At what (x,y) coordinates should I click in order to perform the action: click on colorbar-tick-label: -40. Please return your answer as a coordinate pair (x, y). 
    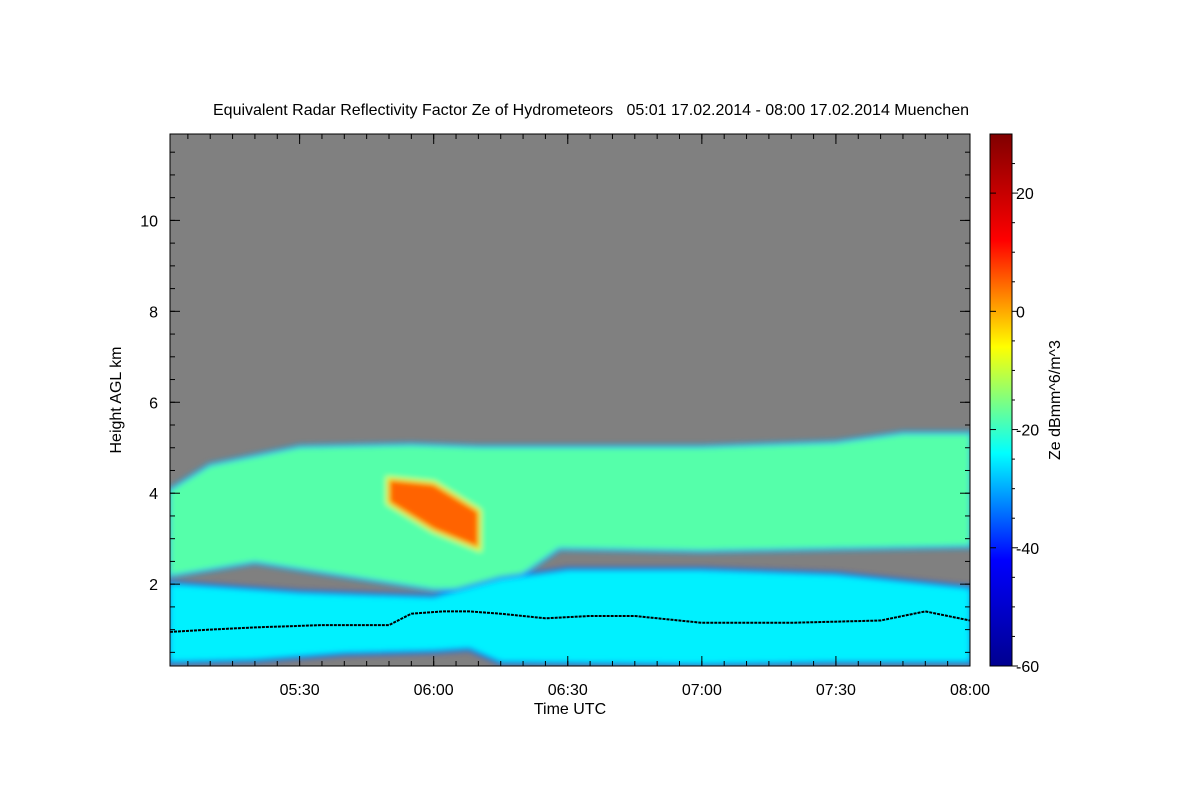
    Looking at the image, I should click on (1027, 549).